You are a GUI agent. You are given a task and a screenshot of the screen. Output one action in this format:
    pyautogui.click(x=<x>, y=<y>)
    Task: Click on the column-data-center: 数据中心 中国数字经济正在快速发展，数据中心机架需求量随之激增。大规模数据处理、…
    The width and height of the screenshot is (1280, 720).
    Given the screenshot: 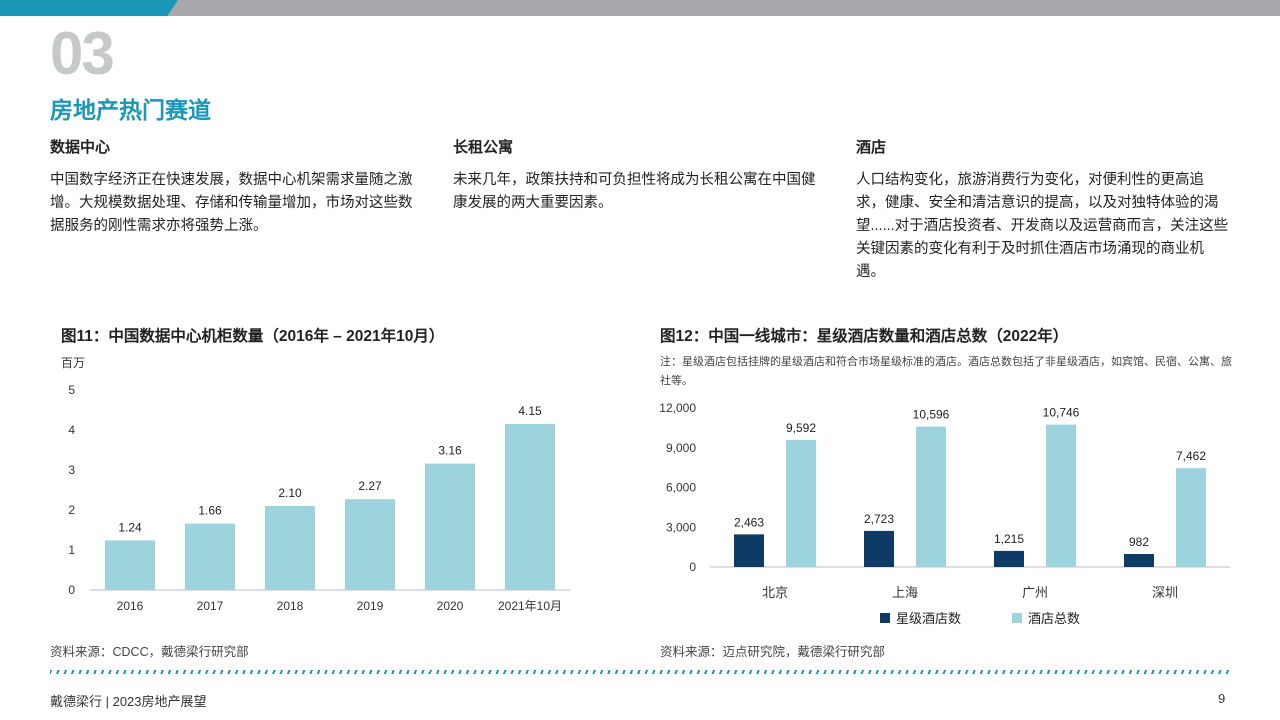 What is the action you would take?
    pyautogui.click(x=237, y=187)
    